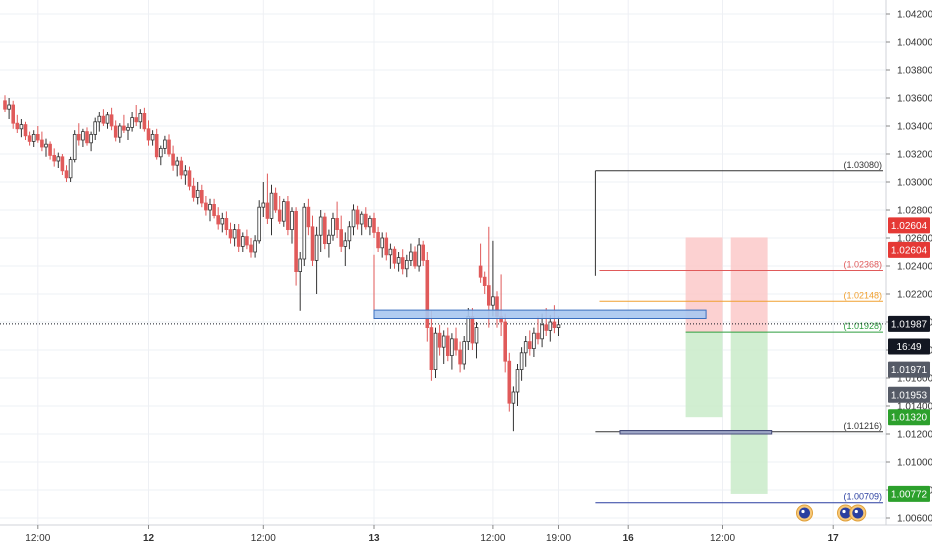 This screenshot has width=932, height=550. Describe the element at coordinates (909, 346) in the screenshot. I see `tag-countdown: 16:49` at that location.